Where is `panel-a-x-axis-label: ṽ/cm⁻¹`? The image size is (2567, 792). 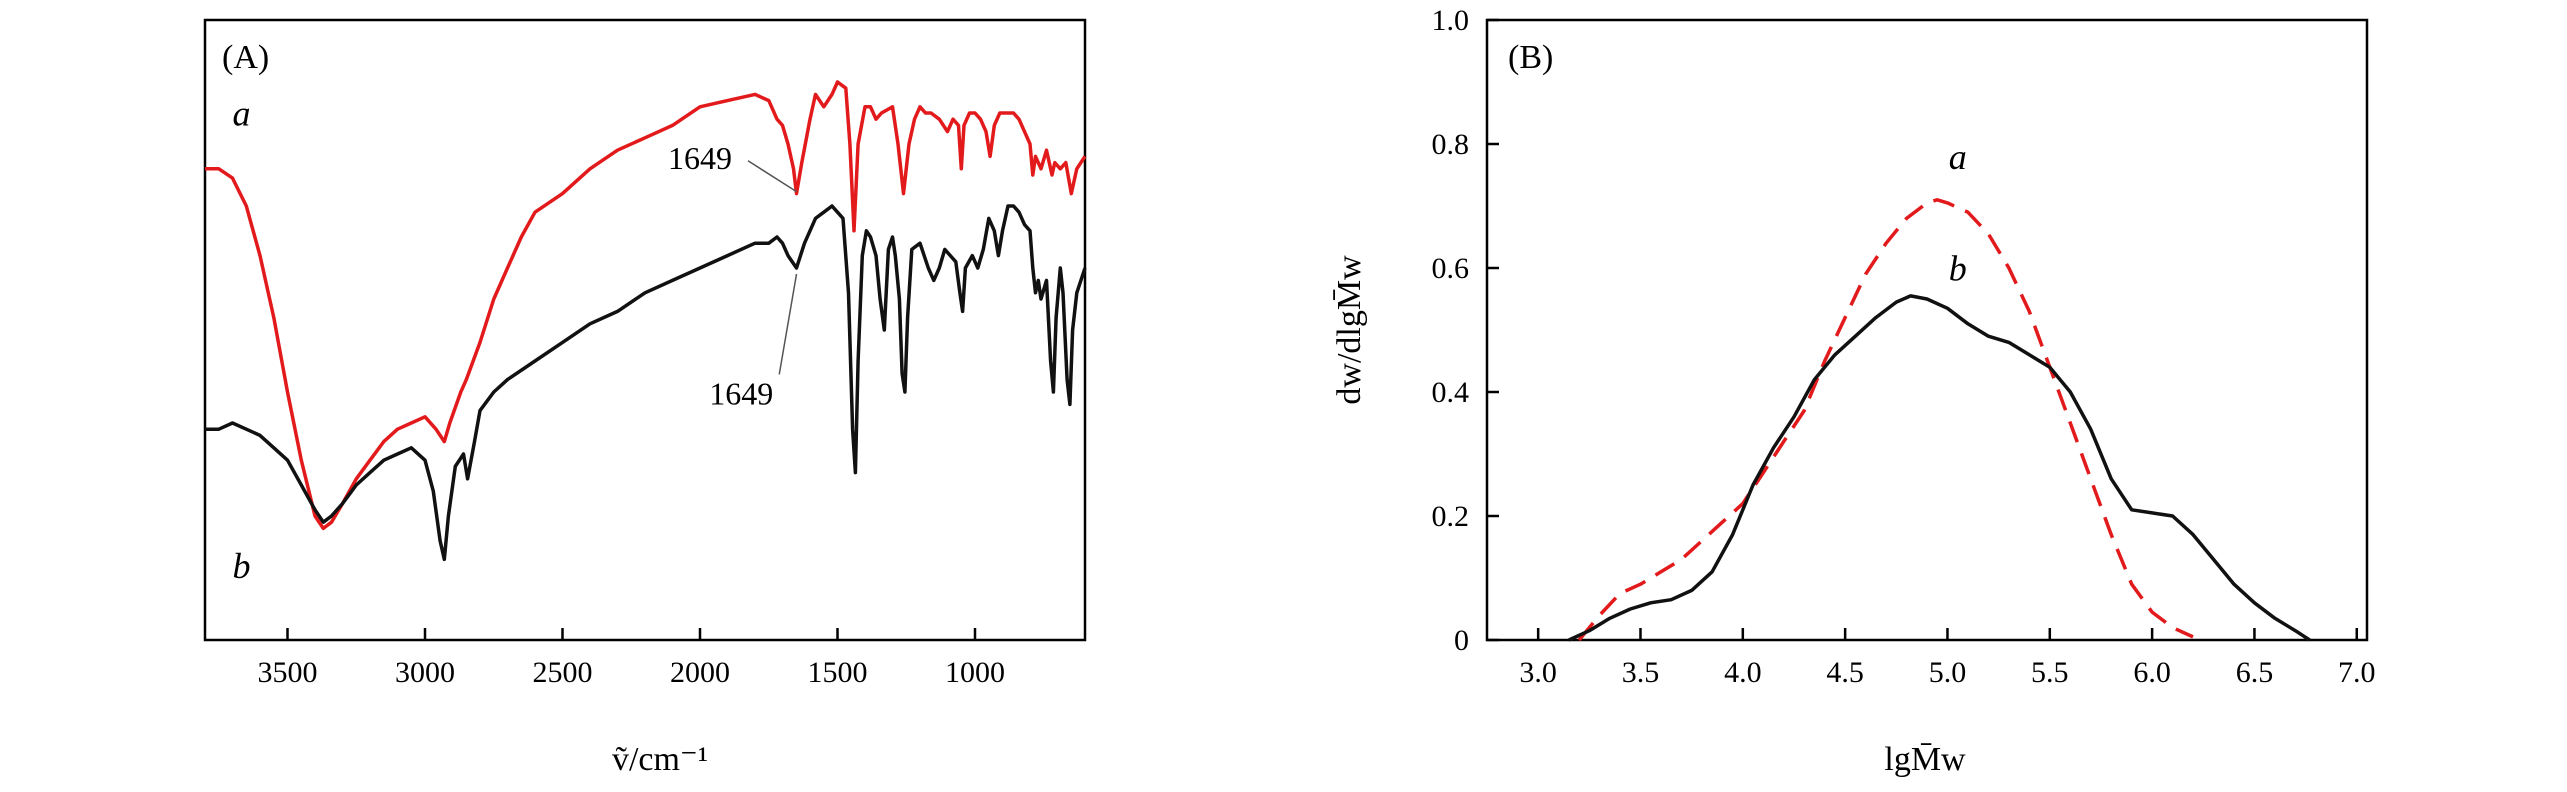
panel-a-x-axis-label: ṽ/cm⁻¹ is located at coordinates (660, 759).